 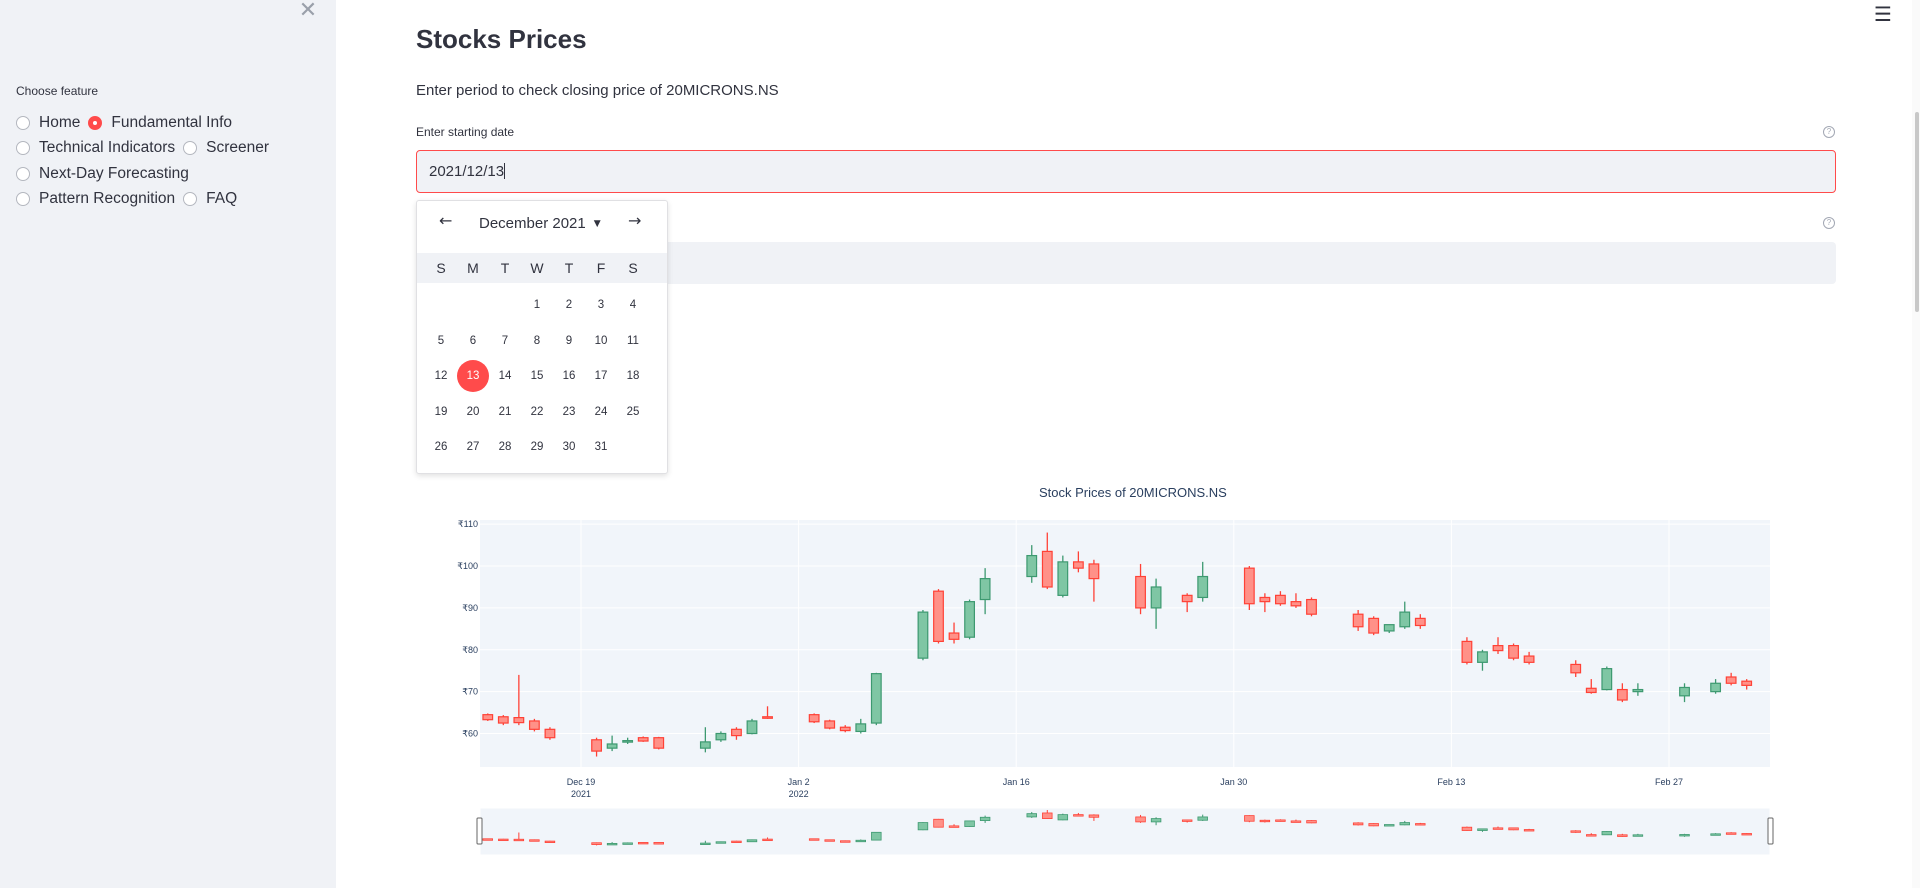 I want to click on start-date-input: 2021/12/13, so click(x=1126, y=171).